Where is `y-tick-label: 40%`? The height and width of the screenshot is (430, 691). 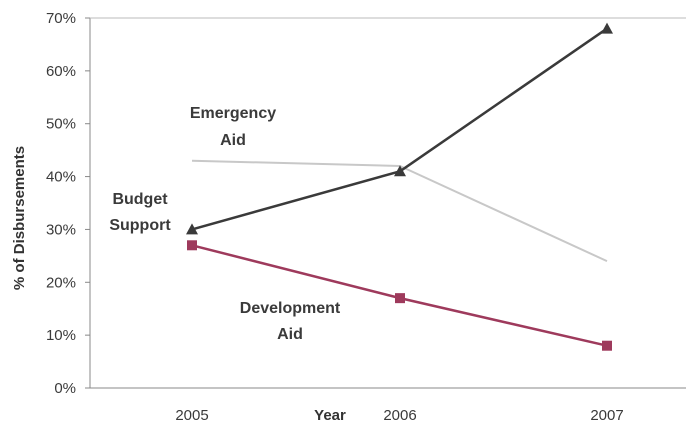
y-tick-label: 40% is located at coordinates (61, 177).